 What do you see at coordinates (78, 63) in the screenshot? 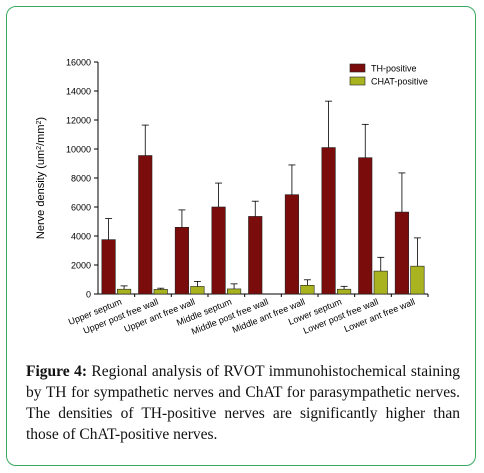
I see `y-tick-label: 16000` at bounding box center [78, 63].